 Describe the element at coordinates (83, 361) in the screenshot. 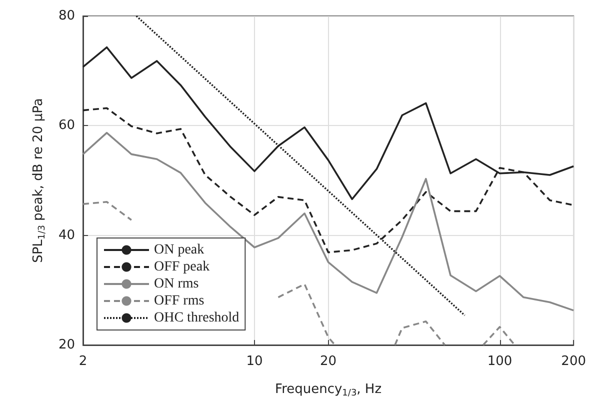

I see `x-tick-label: 2` at that location.